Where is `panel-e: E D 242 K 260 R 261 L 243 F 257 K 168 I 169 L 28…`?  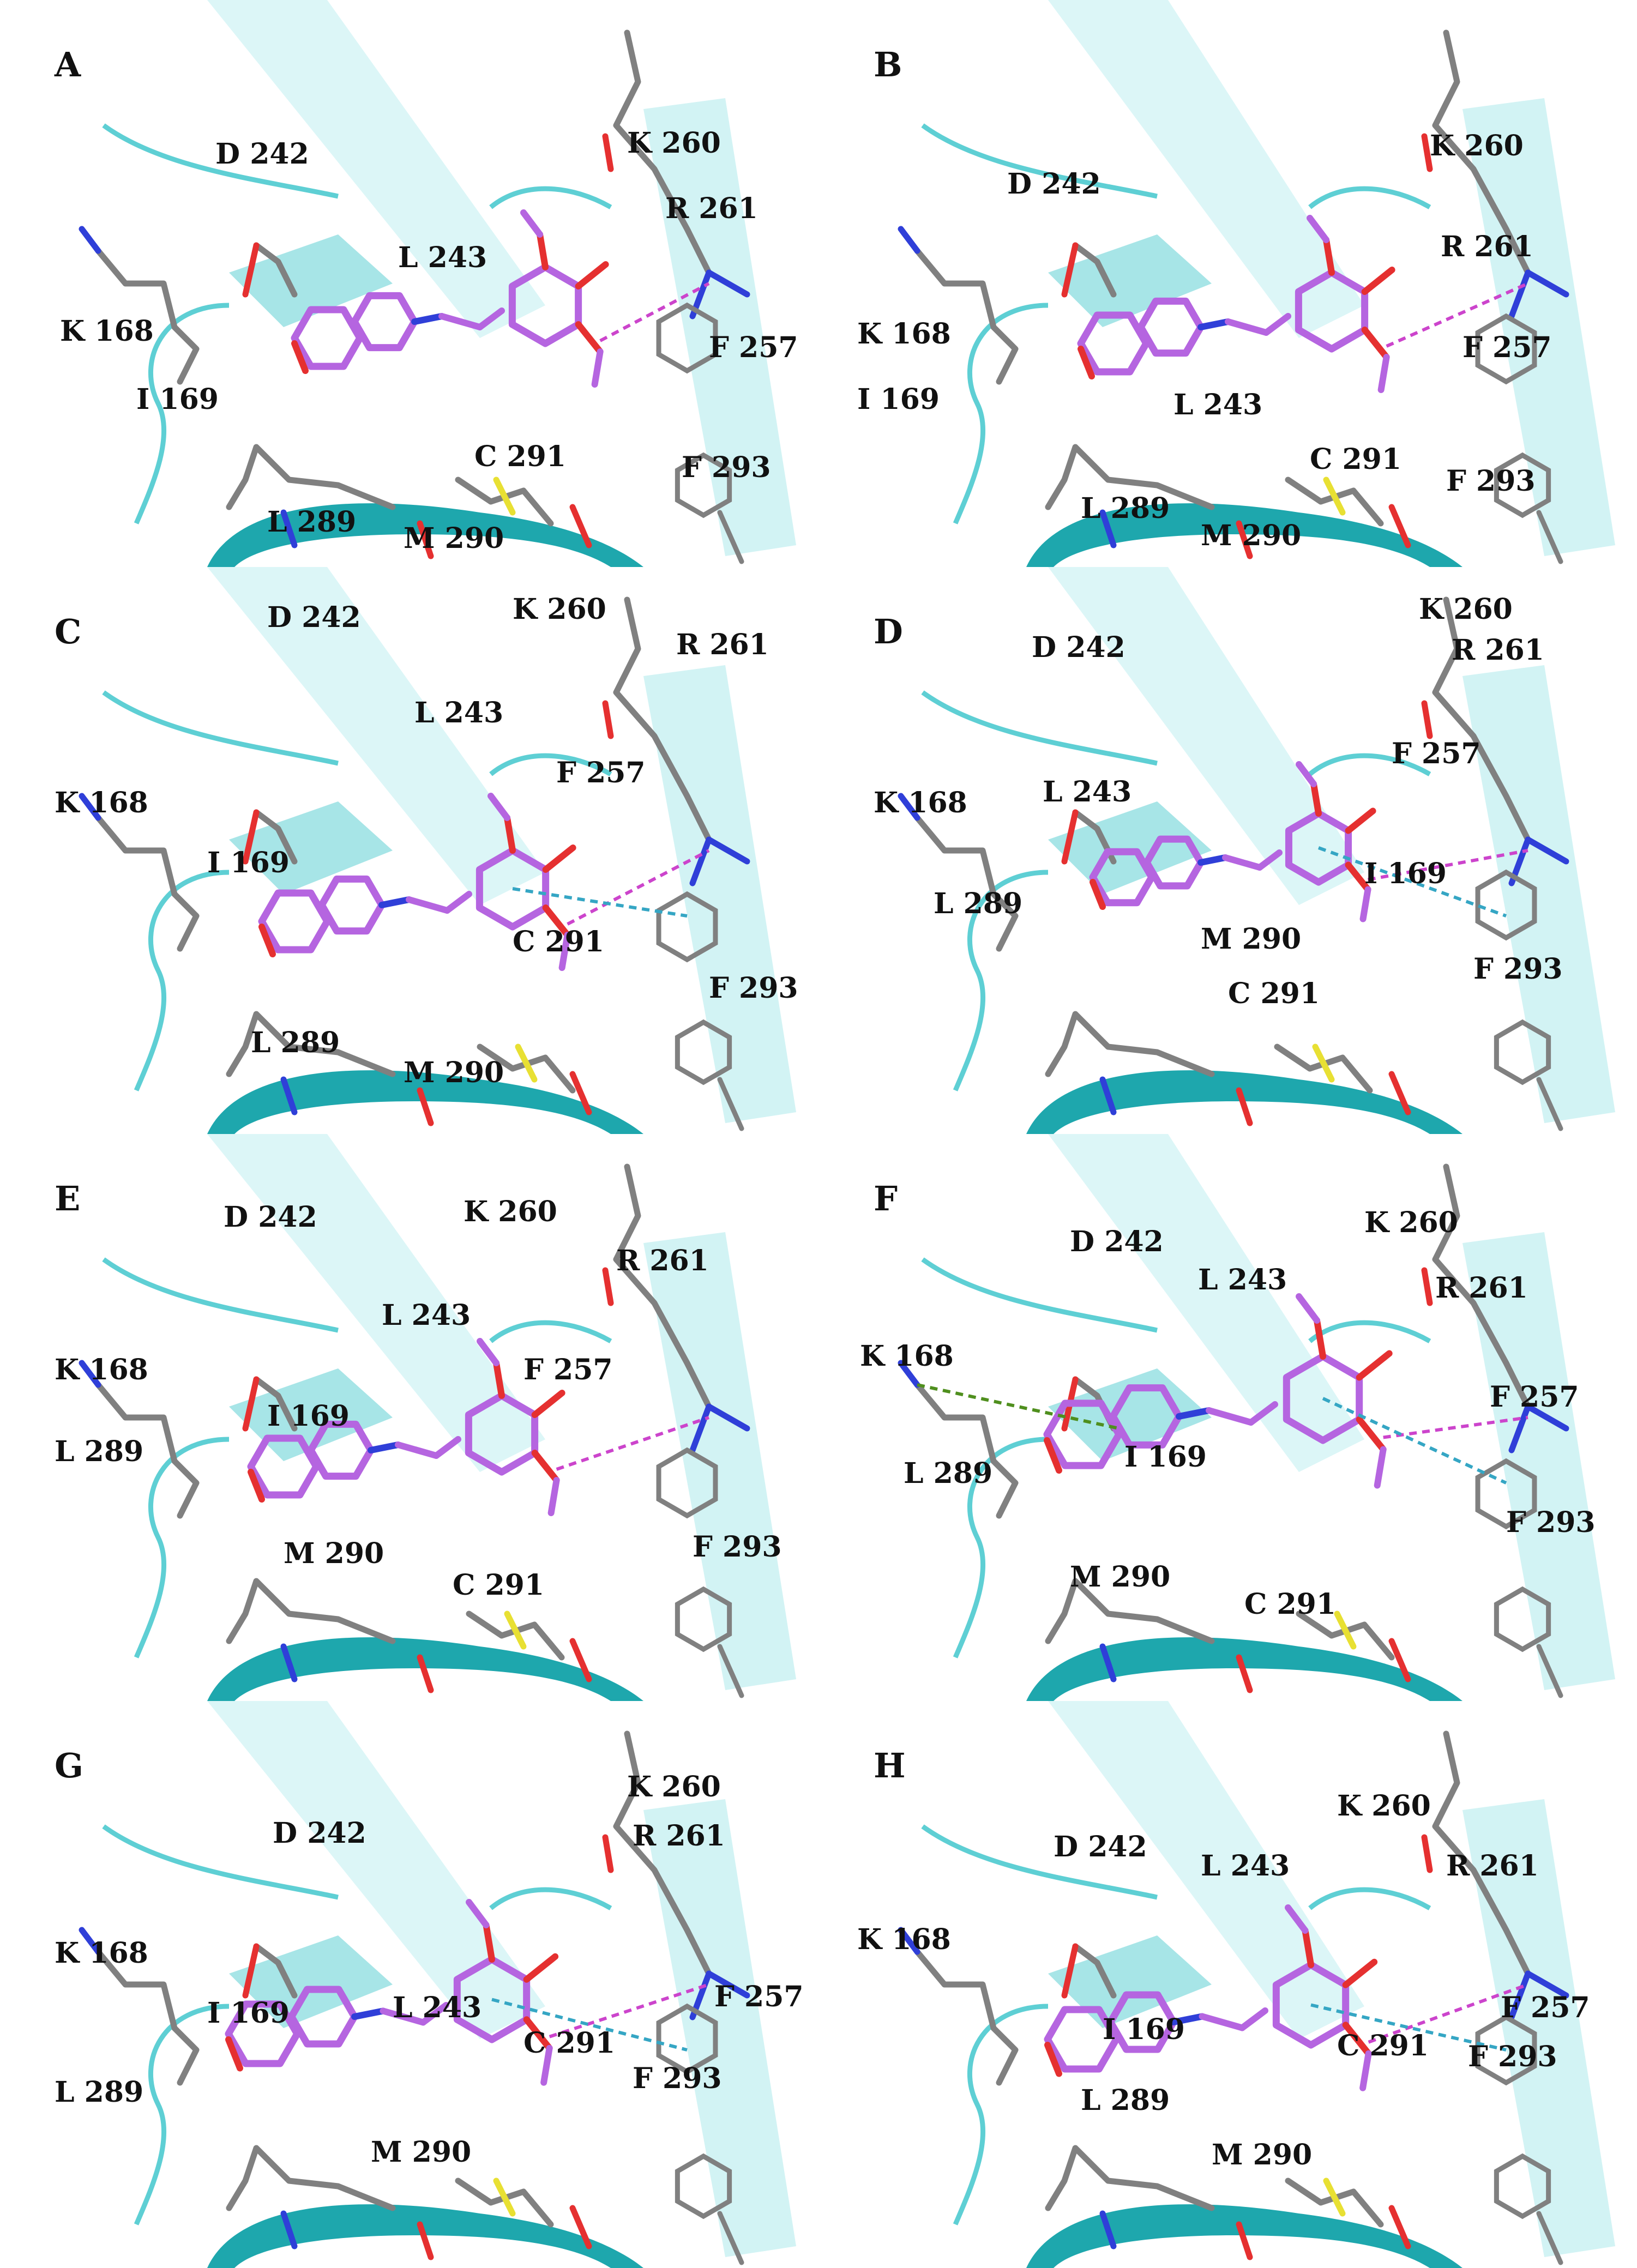 panel-e: E D 242 K 260 R 261 L 243 F 257 K 168 I 169 L 28… is located at coordinates (425, 1417).